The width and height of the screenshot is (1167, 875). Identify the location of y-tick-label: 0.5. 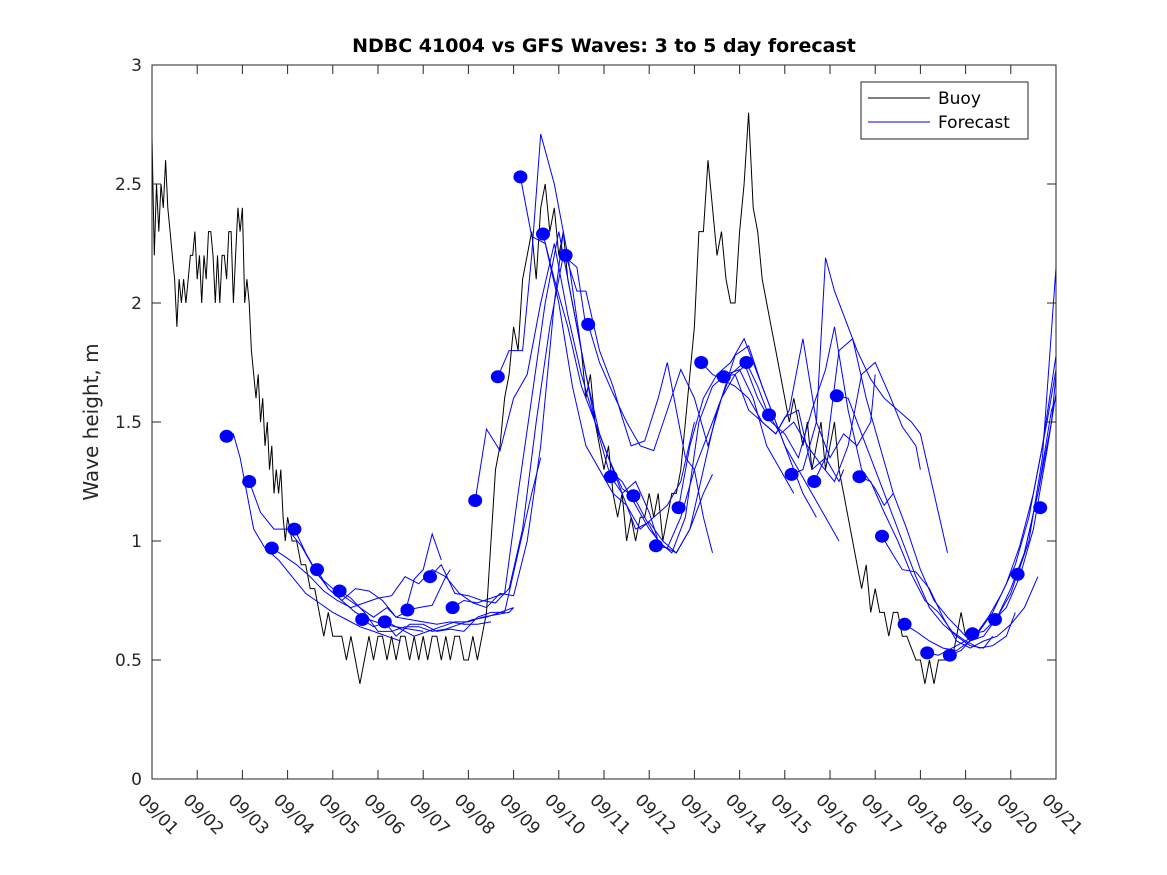
(128, 661).